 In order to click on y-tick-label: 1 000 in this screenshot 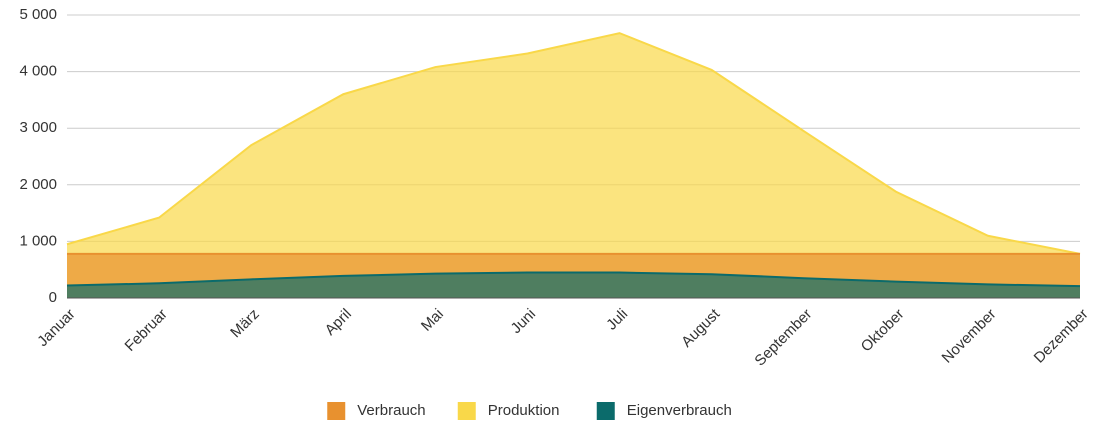, I will do `click(38, 240)`.